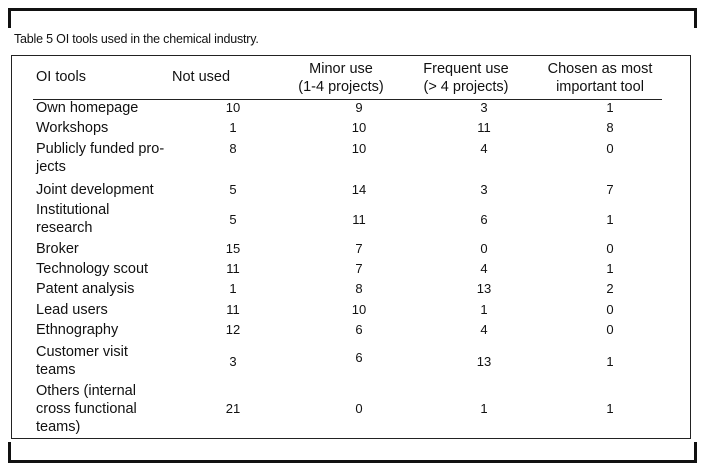 This screenshot has width=705, height=470. What do you see at coordinates (341, 87) in the screenshot?
I see `header-minor-line2: (1-4 projects)` at bounding box center [341, 87].